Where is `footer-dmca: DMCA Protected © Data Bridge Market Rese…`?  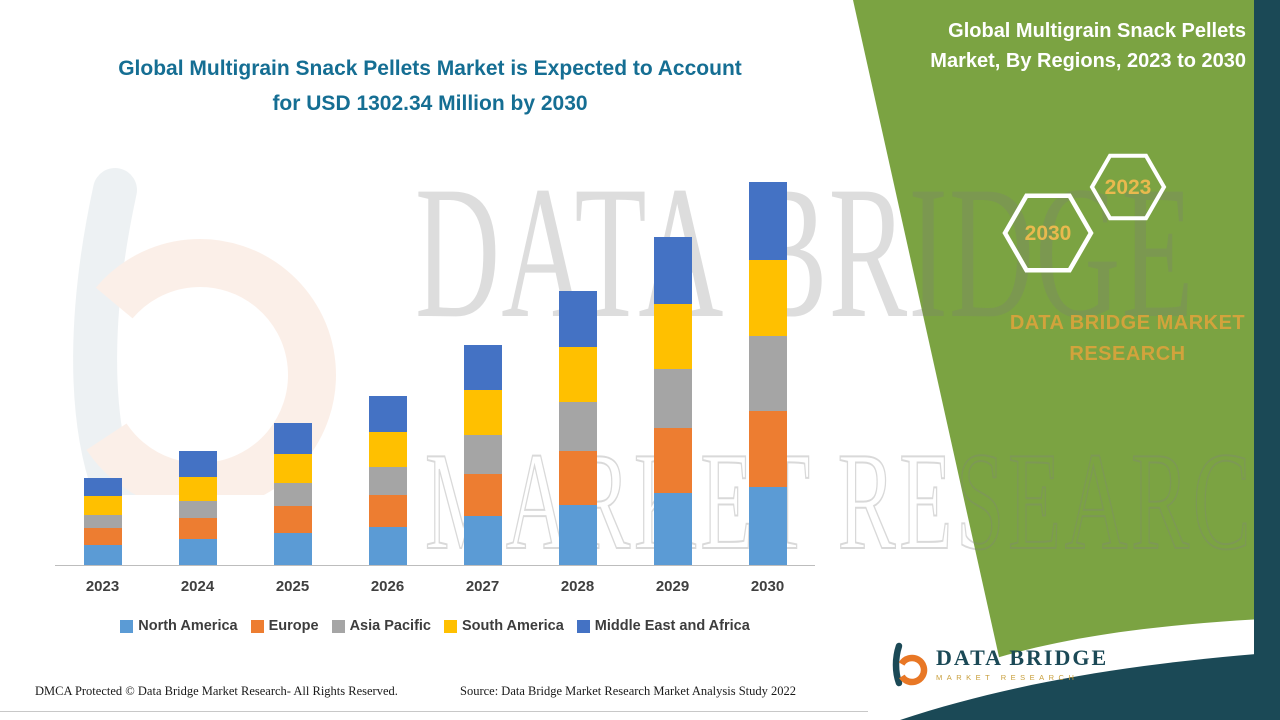
footer-dmca: DMCA Protected © Data Bridge Market Rese… is located at coordinates (216, 691).